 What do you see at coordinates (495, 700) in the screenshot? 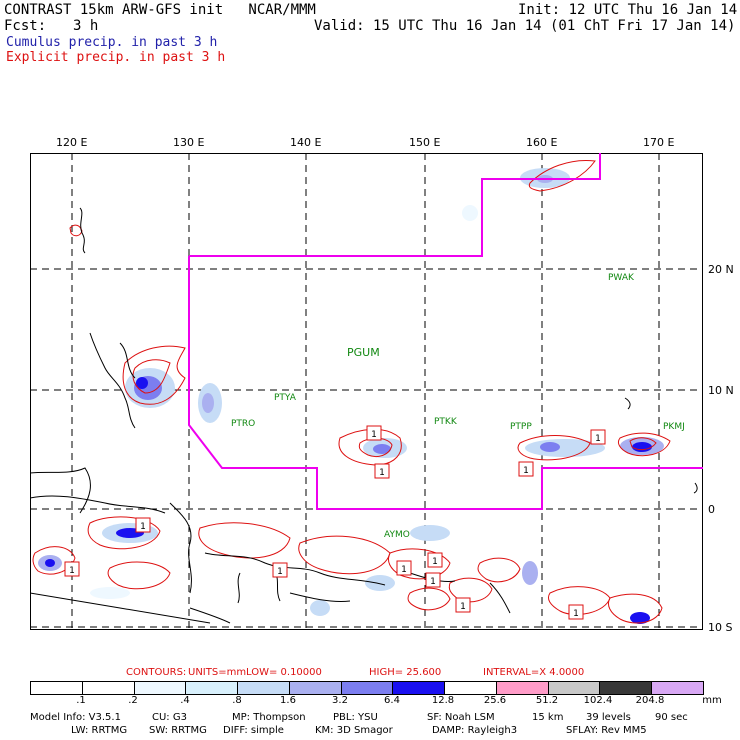
I see `colorbar-label: 25.6` at bounding box center [495, 700].